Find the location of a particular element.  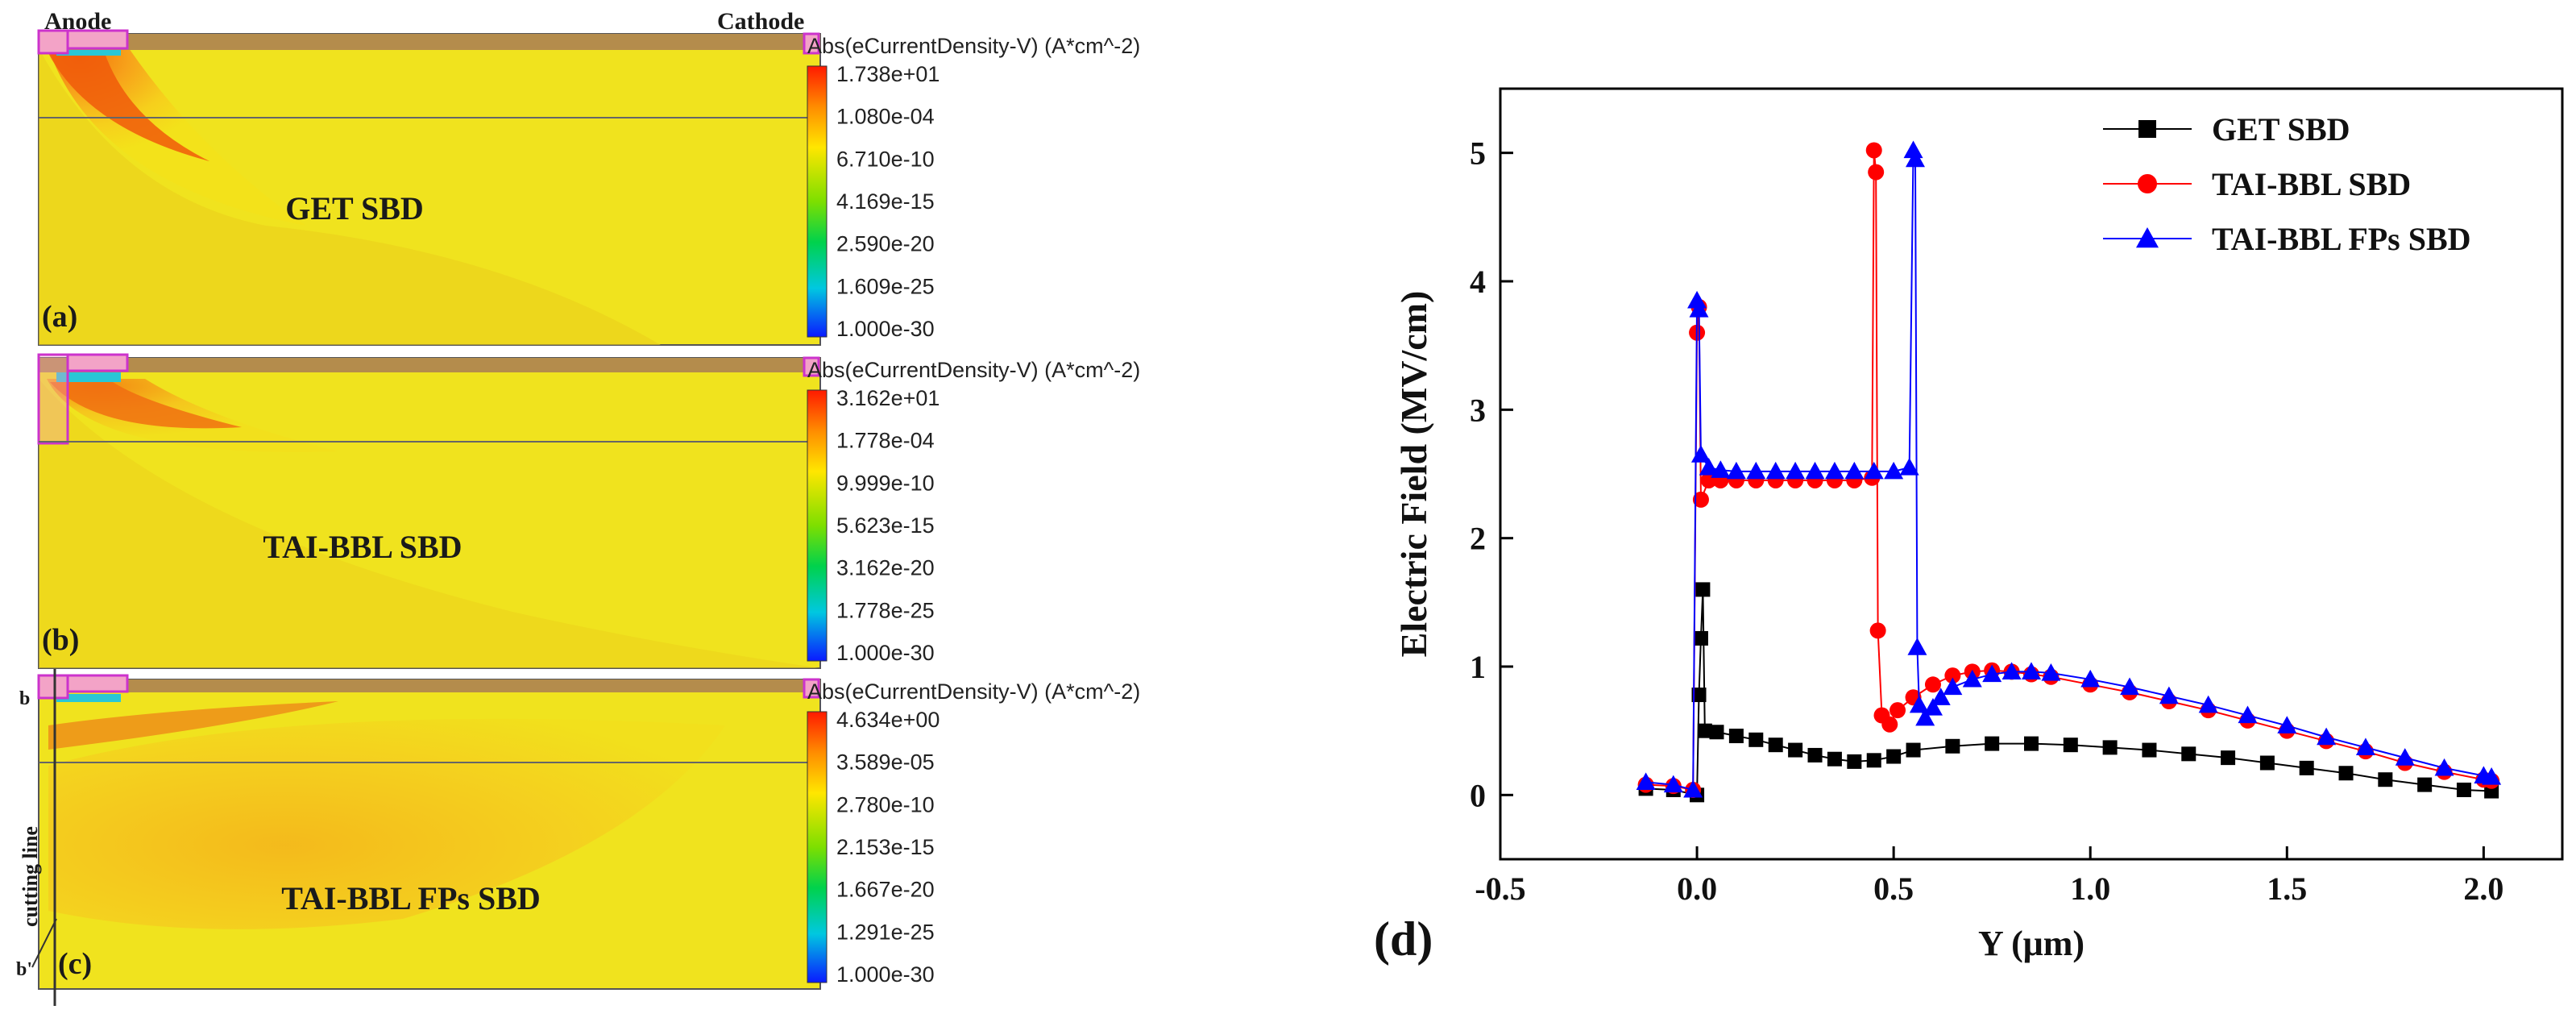

colorbar-tick-label: 1.609e-25 is located at coordinates (885, 286).